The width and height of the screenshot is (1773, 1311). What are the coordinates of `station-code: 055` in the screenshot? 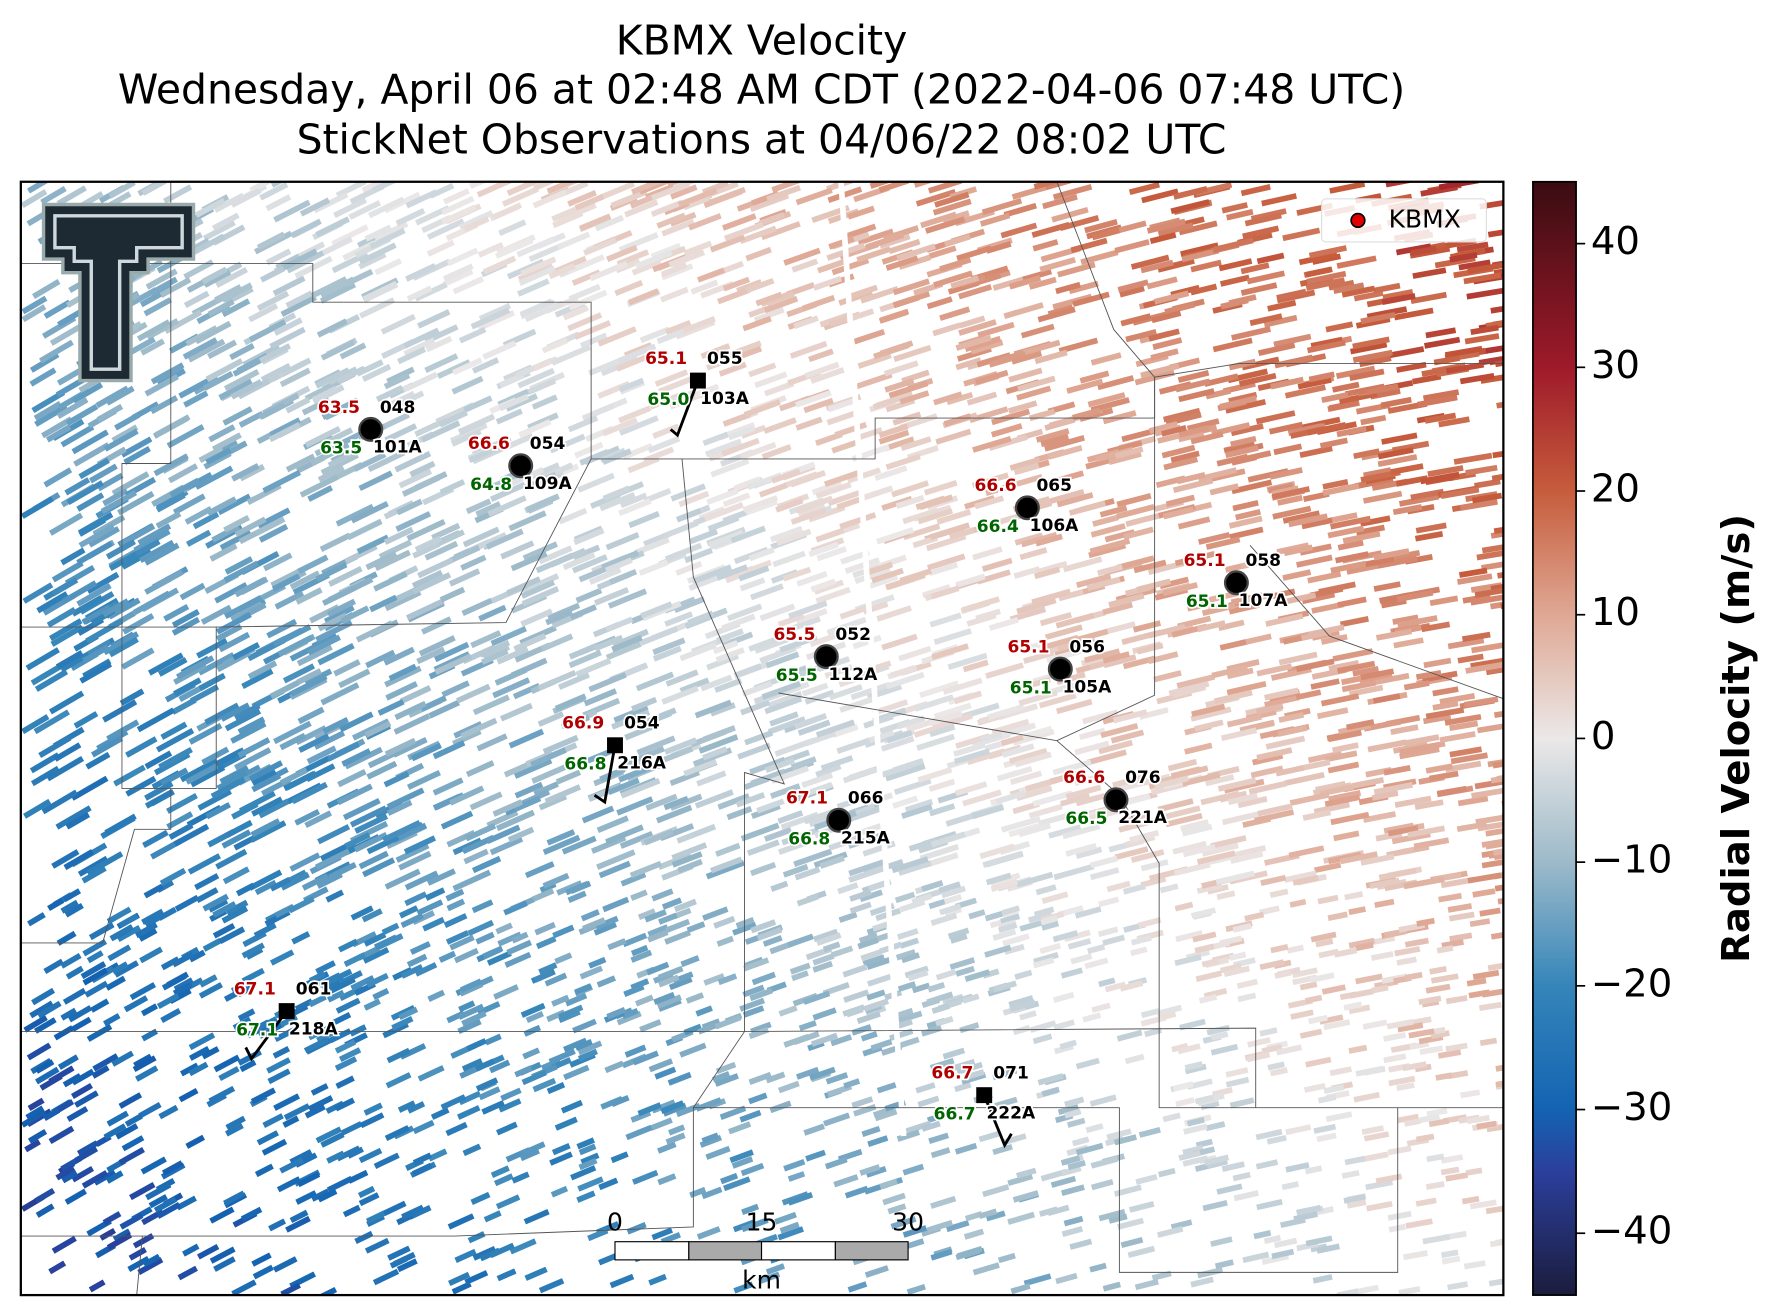 It's located at (725, 359).